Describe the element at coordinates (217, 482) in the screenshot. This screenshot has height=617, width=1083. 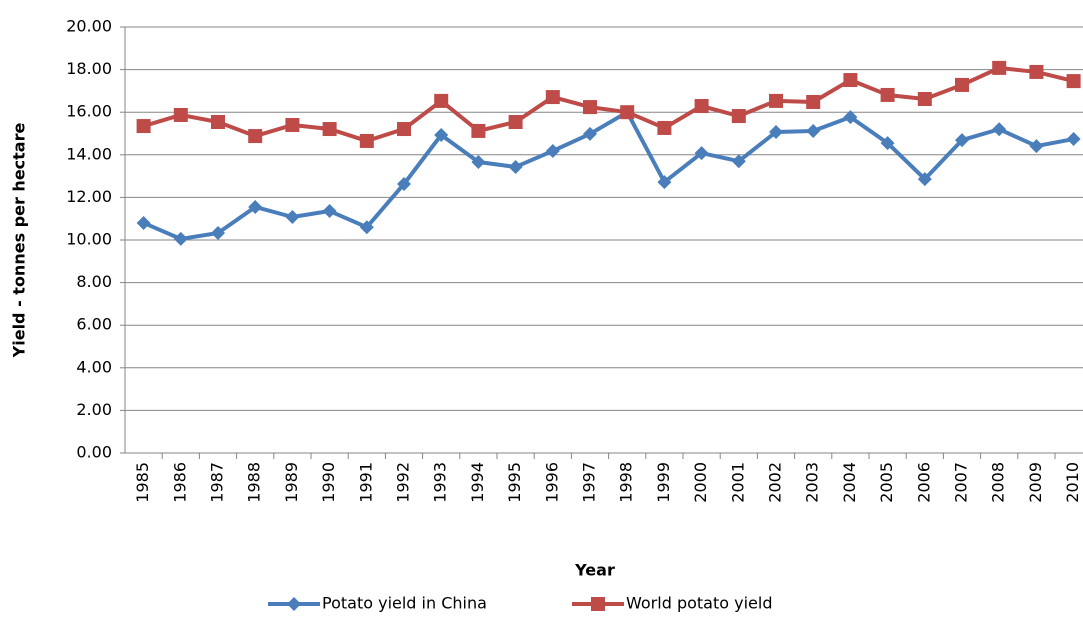
I see `x-tick-label: 1987` at that location.